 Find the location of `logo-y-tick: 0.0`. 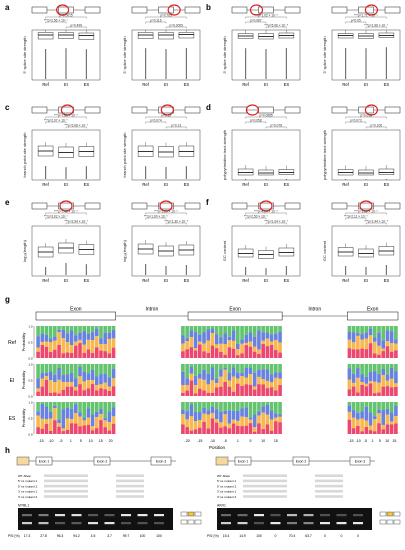

logo-y-tick: 0.0 is located at coordinates (30, 397).